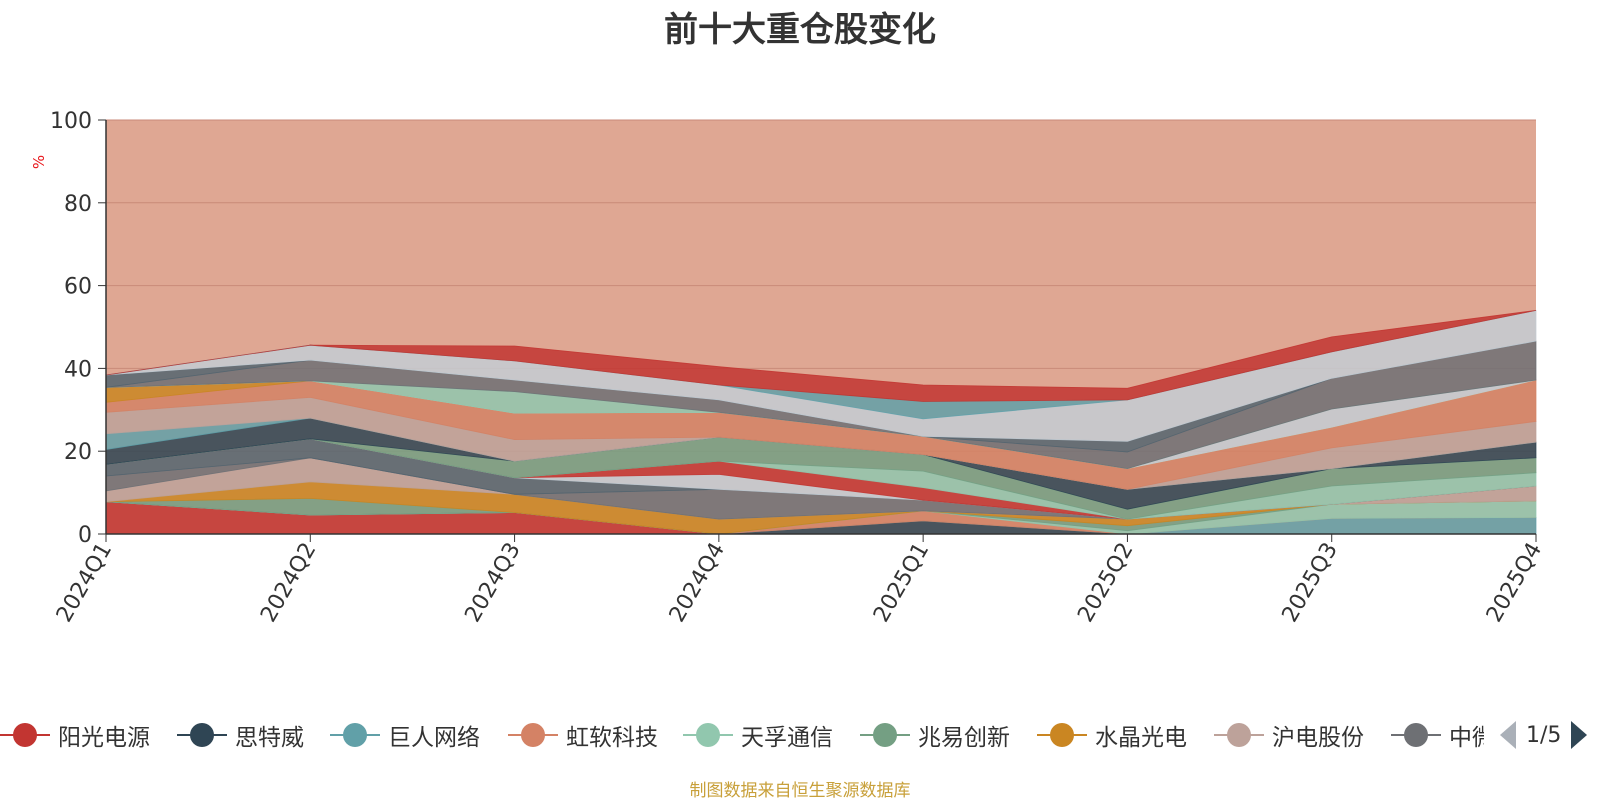  I want to click on x-tick-label: 2024Q2, so click(288, 583).